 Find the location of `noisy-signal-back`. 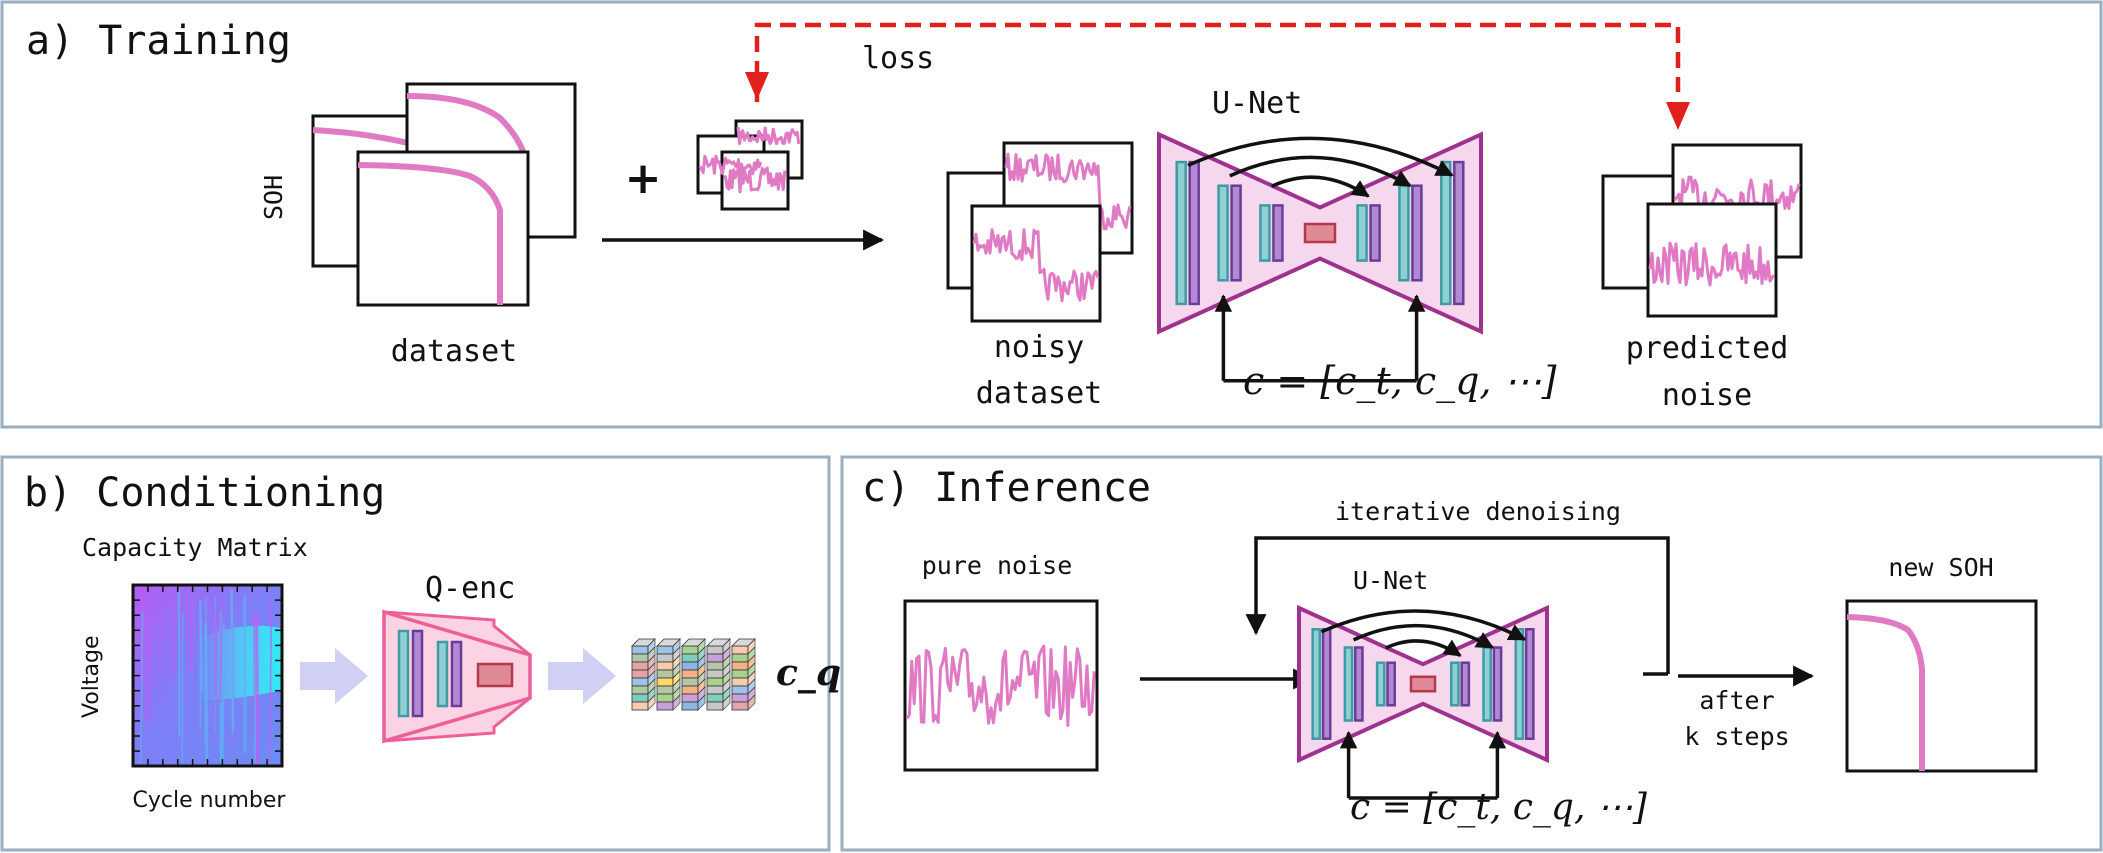

noisy-signal-back is located at coordinates (1068, 191).